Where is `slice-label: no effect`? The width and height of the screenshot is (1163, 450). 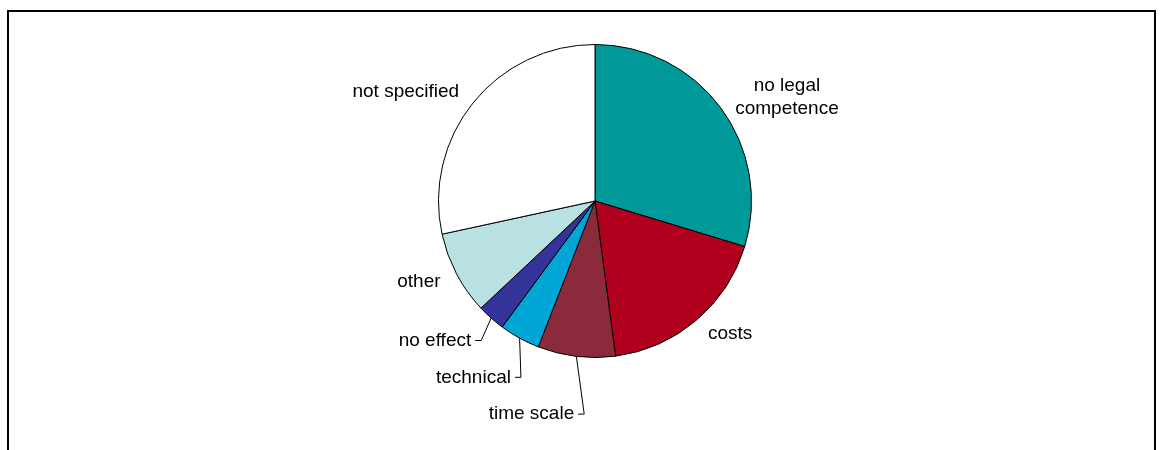 slice-label: no effect is located at coordinates (435, 339).